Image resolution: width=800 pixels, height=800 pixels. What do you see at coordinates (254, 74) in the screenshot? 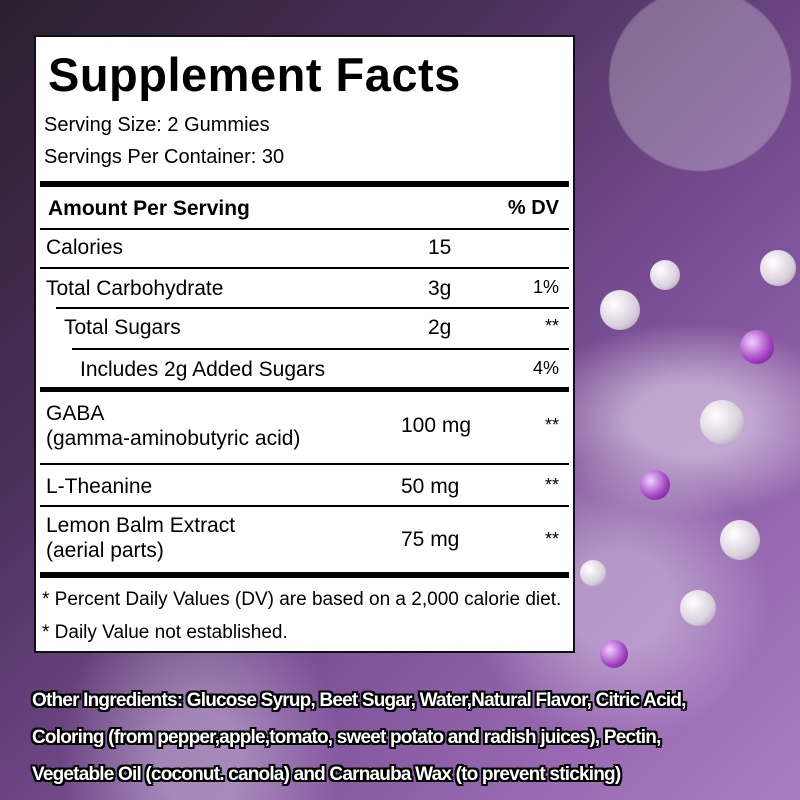
I see `panel-title: Supplement Facts` at bounding box center [254, 74].